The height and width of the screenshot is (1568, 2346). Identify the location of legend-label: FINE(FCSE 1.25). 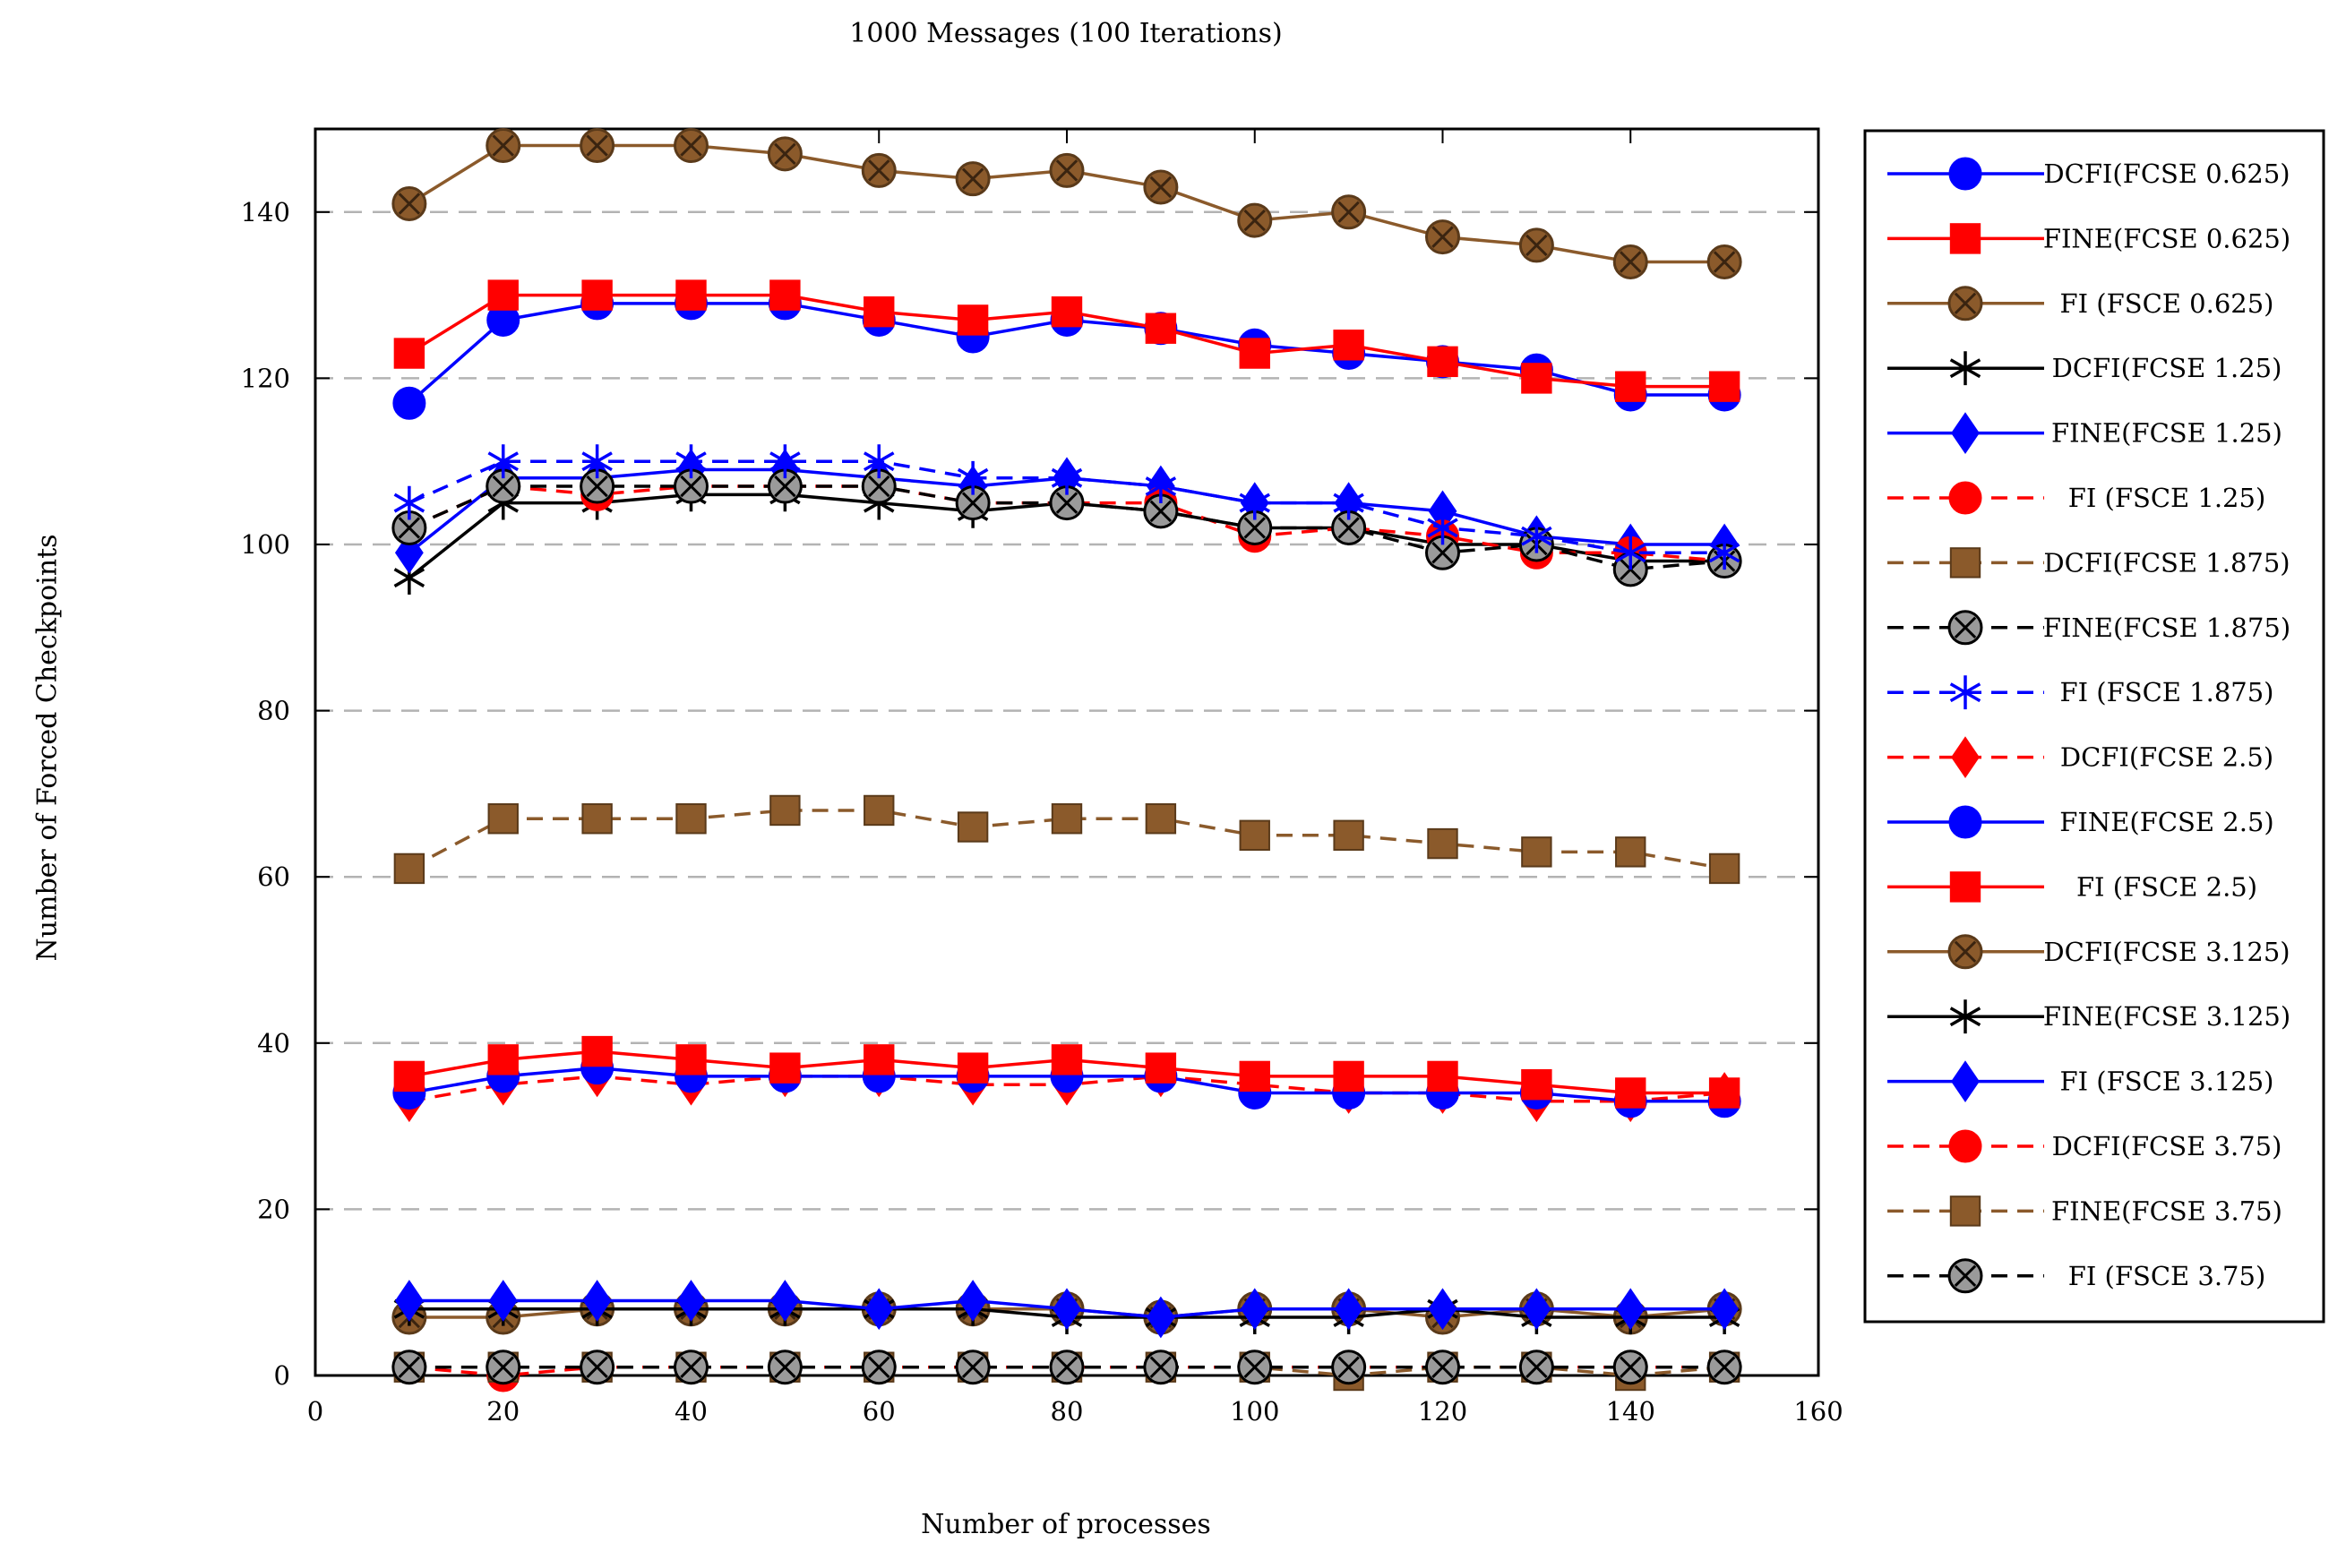
(2166, 434).